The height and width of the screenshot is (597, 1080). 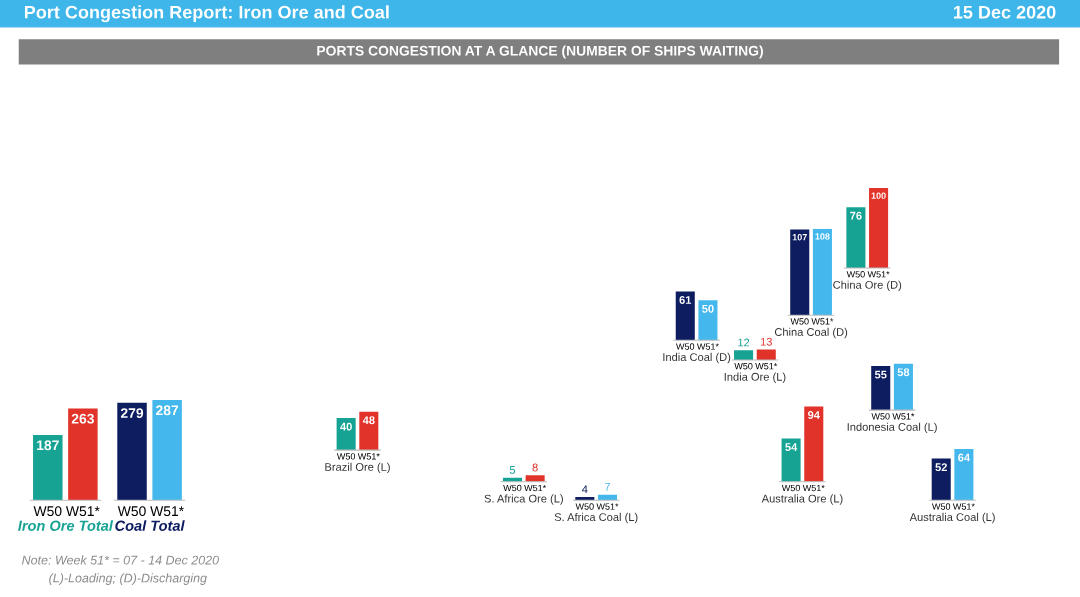 I want to click on data-label: 64, so click(x=964, y=457).